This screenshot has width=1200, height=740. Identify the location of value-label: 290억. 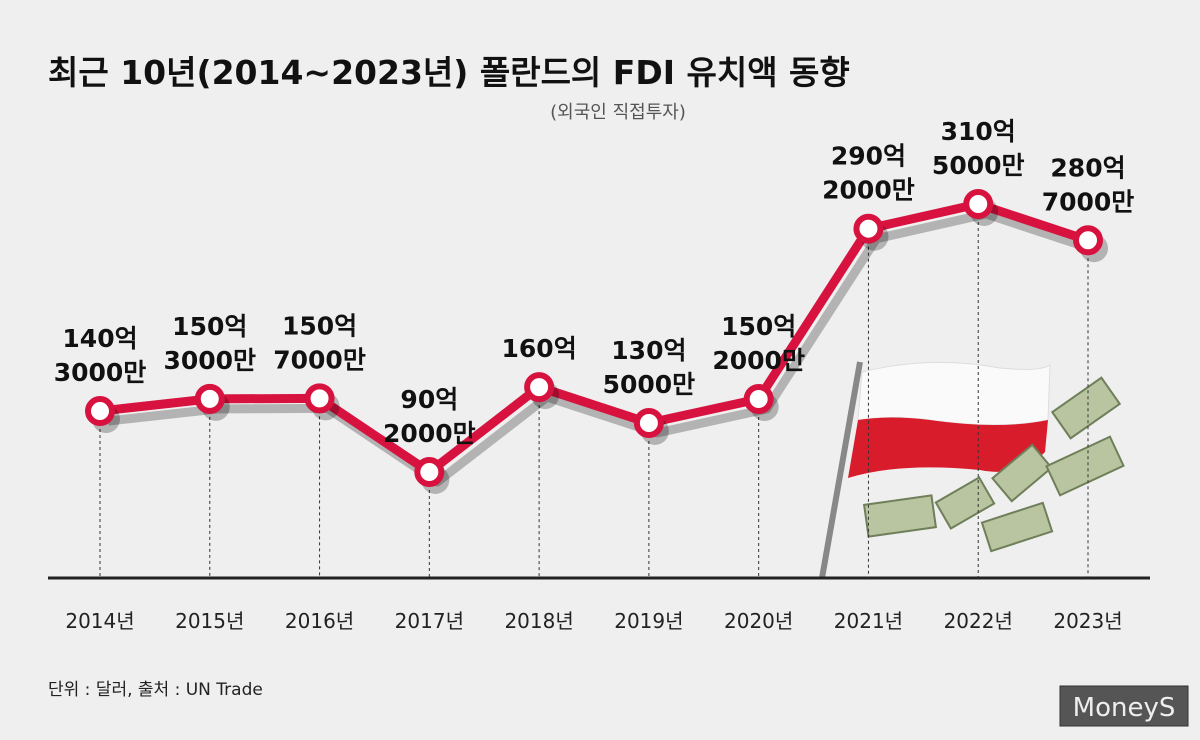
(868, 156).